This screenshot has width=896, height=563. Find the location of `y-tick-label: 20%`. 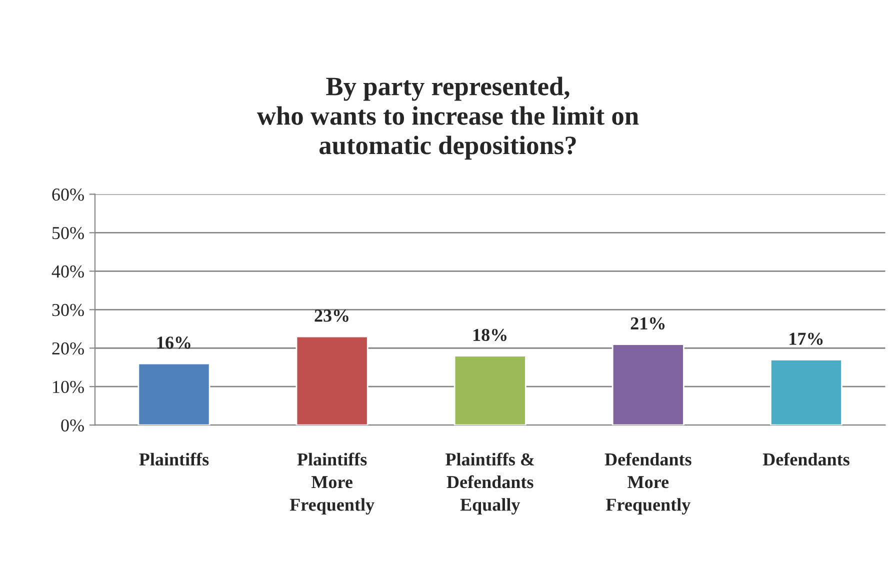

y-tick-label: 20% is located at coordinates (68, 348).